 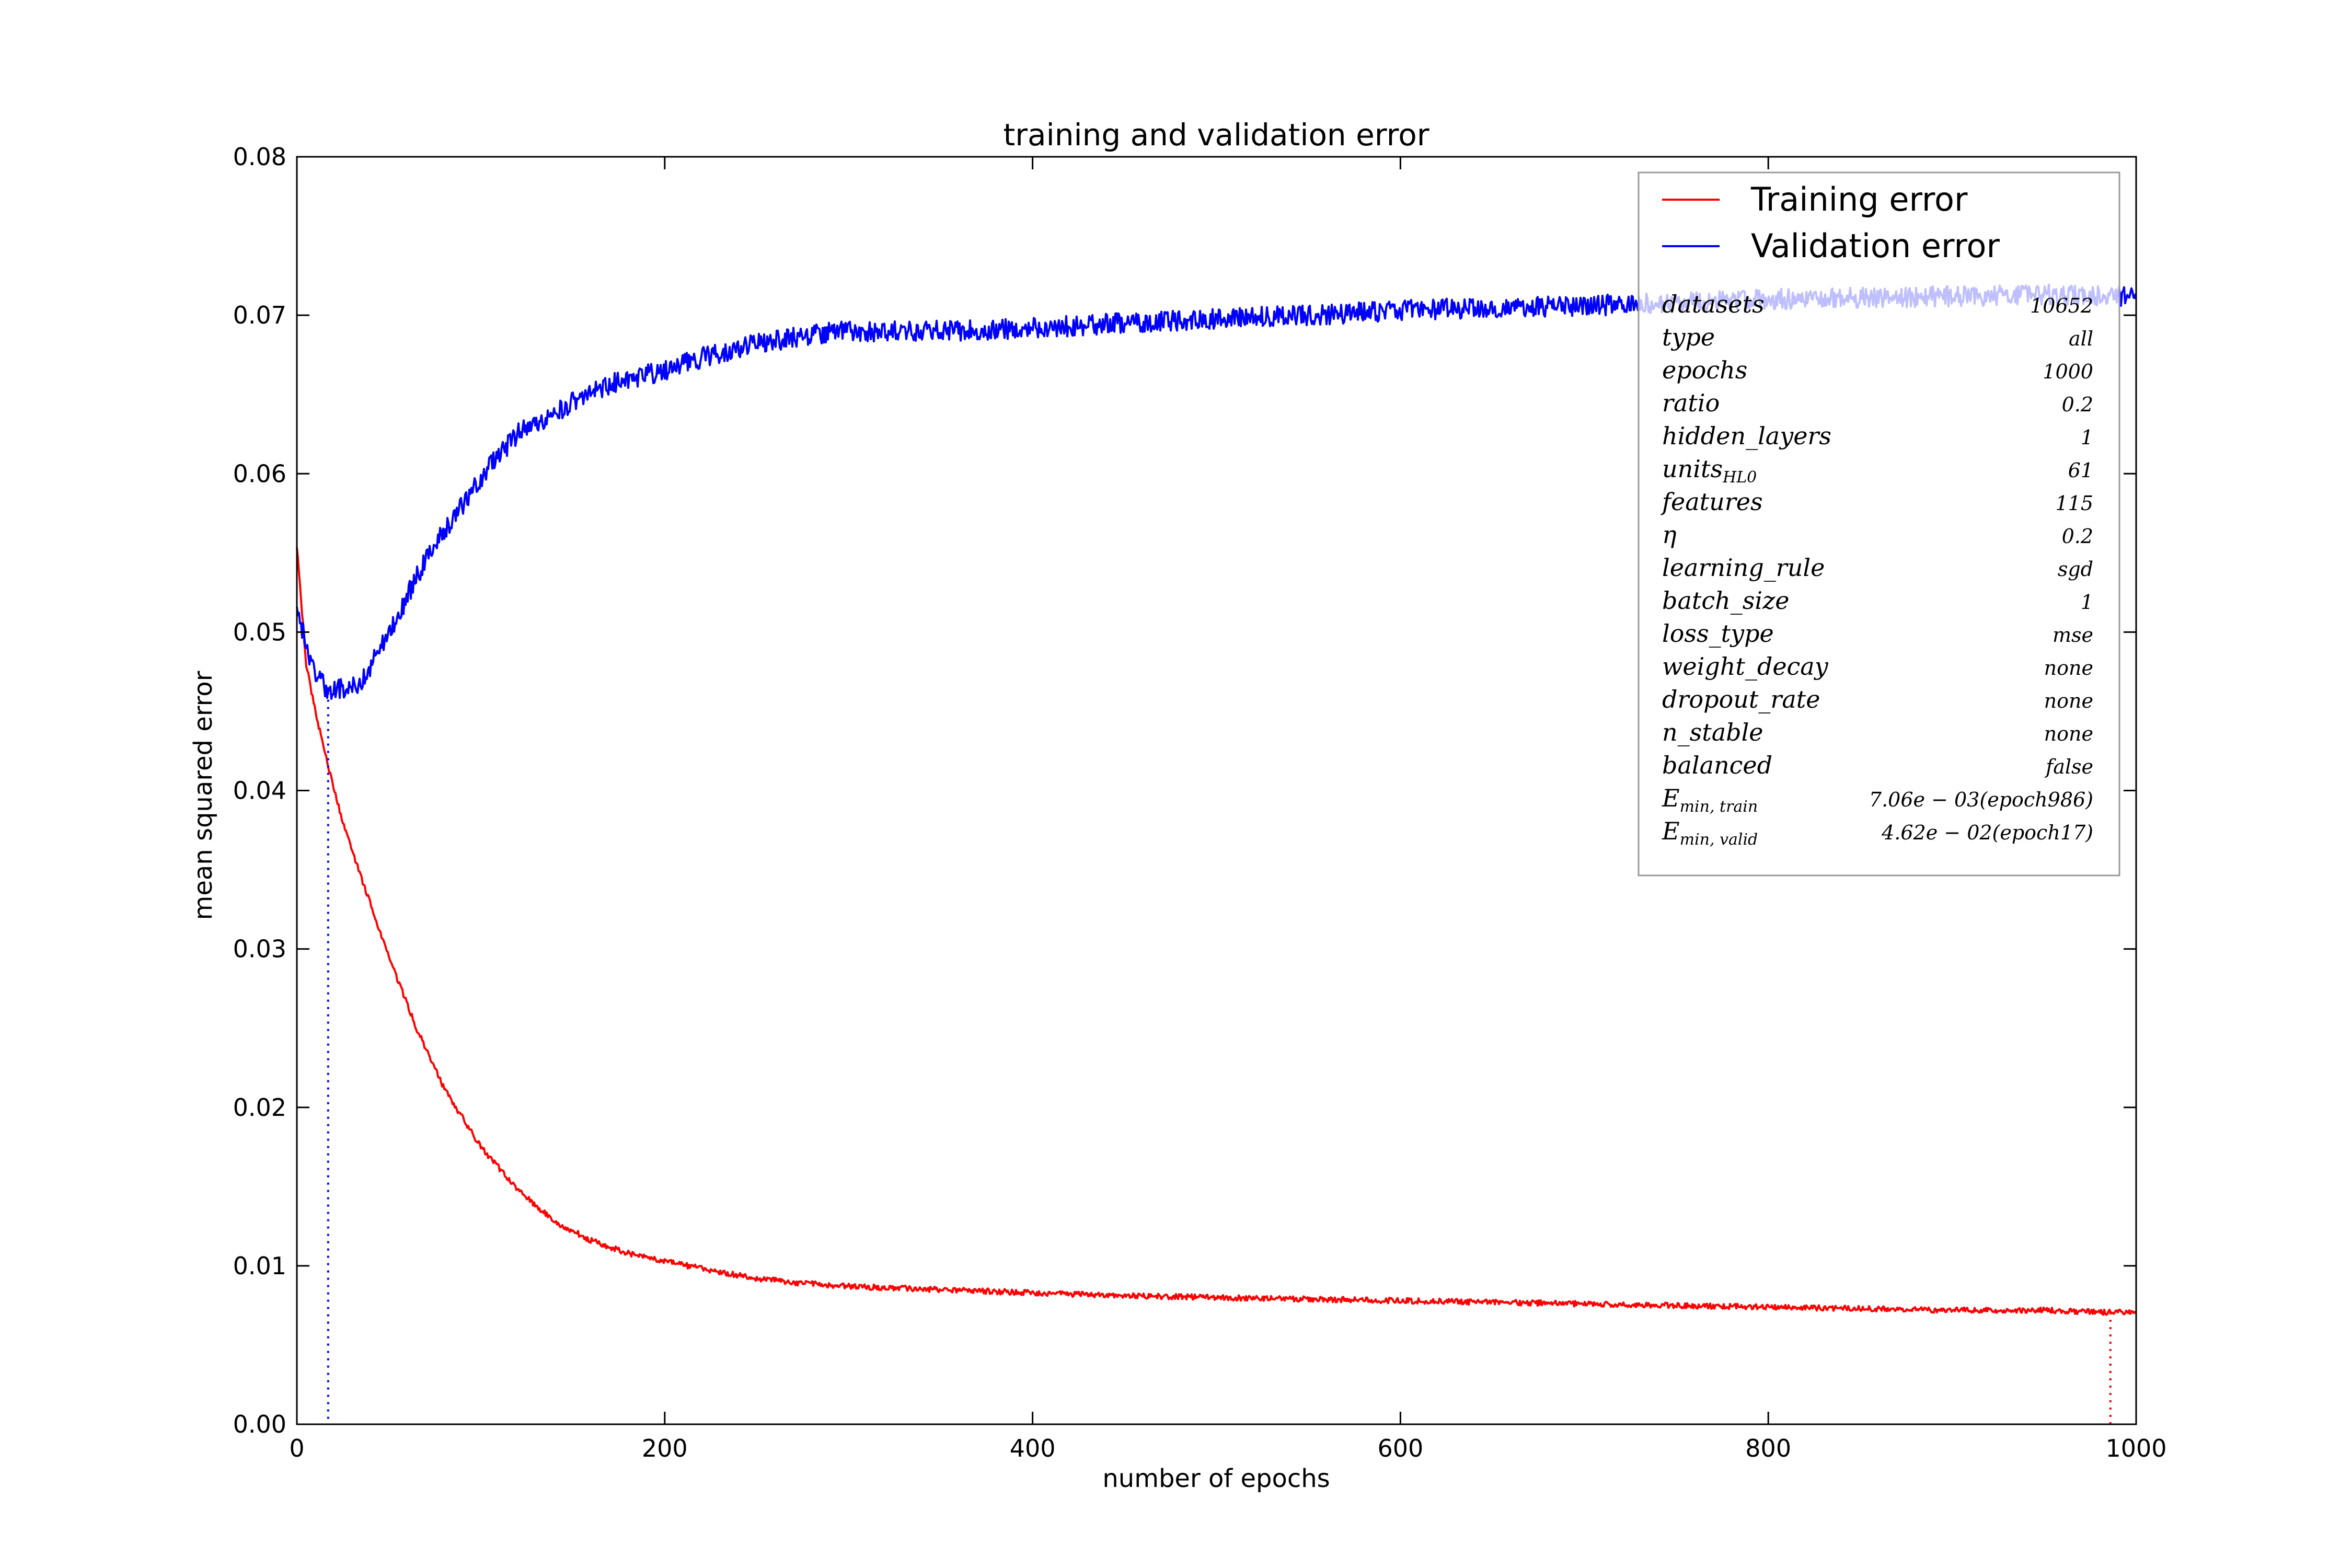 I want to click on param-key-text: datasets, so click(x=1713, y=304).